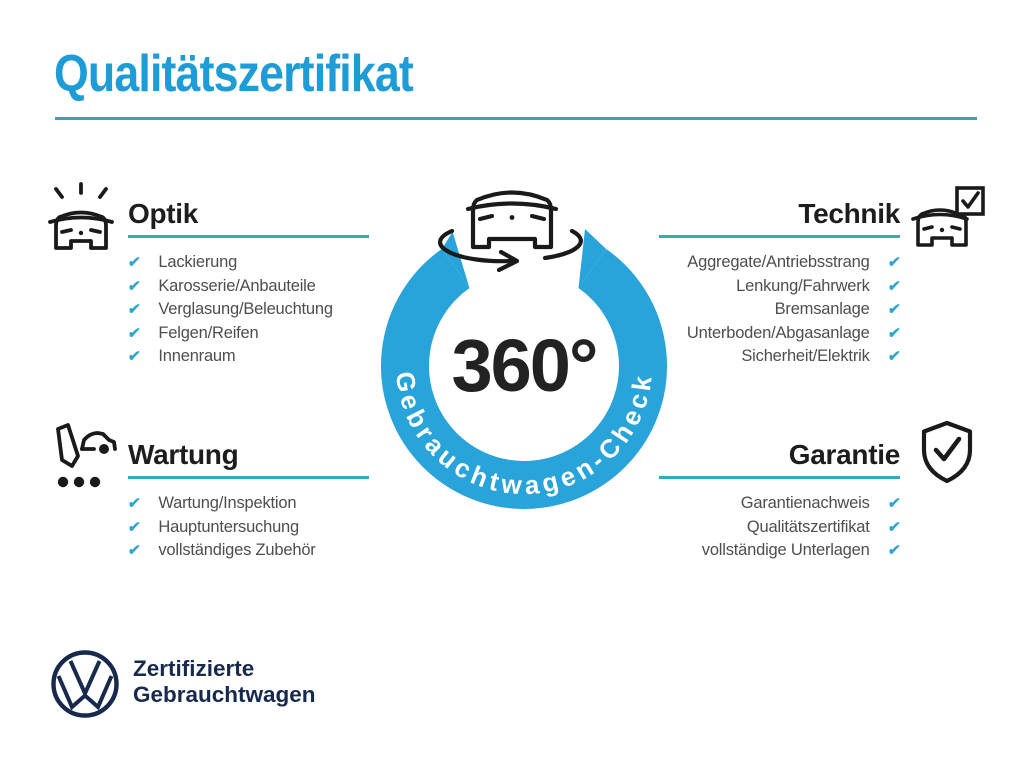 The width and height of the screenshot is (1024, 768). I want to click on list-item: ✔ Lackierung, so click(248, 263).